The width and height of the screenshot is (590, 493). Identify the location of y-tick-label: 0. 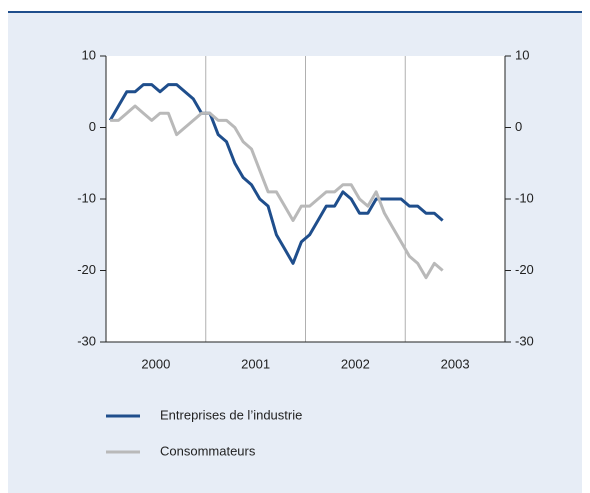
(92, 126).